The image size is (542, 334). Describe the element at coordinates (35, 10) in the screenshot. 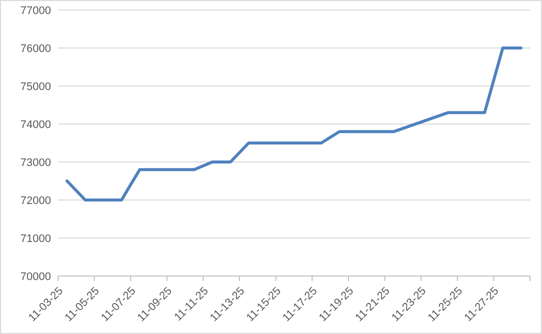

I see `y-tick-label: 77000` at that location.